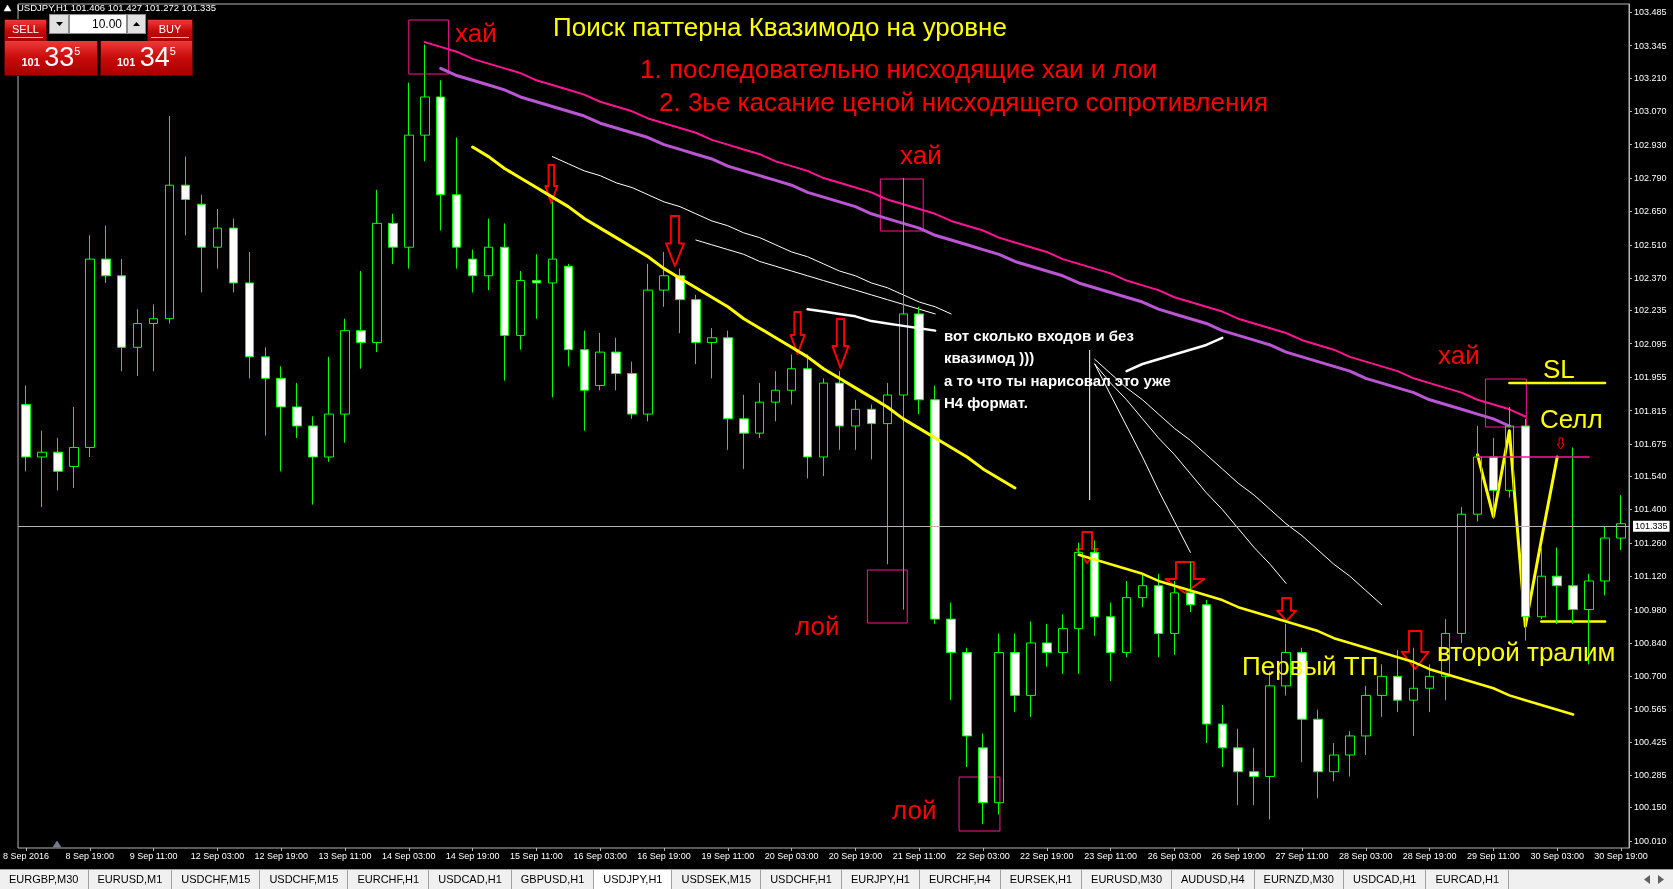 The height and width of the screenshot is (889, 1673). Describe the element at coordinates (1468, 879) in the screenshot. I see `tab: EURCAD,H1` at that location.